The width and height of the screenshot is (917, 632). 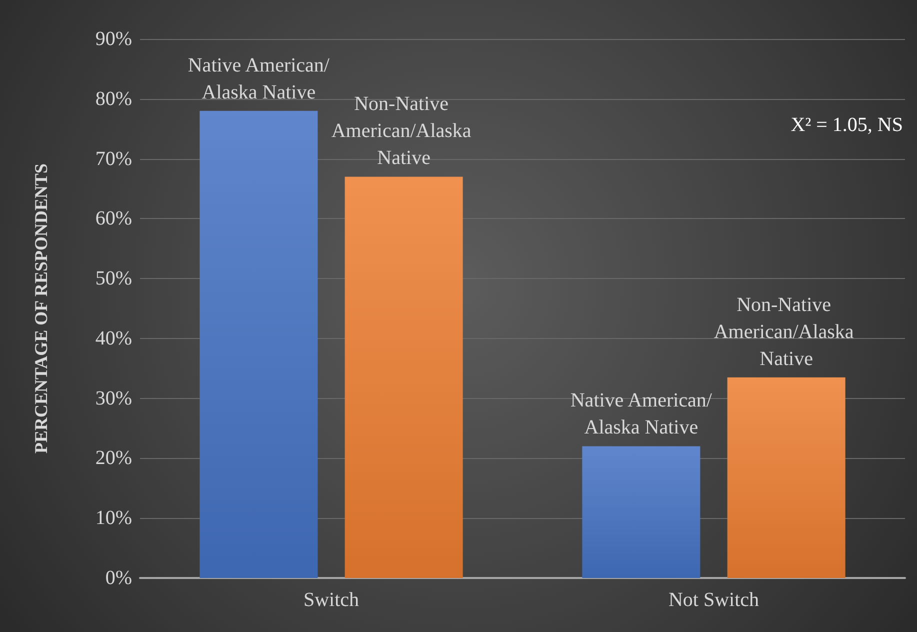 What do you see at coordinates (113, 518) in the screenshot?
I see `y-tick-label: 10%` at bounding box center [113, 518].